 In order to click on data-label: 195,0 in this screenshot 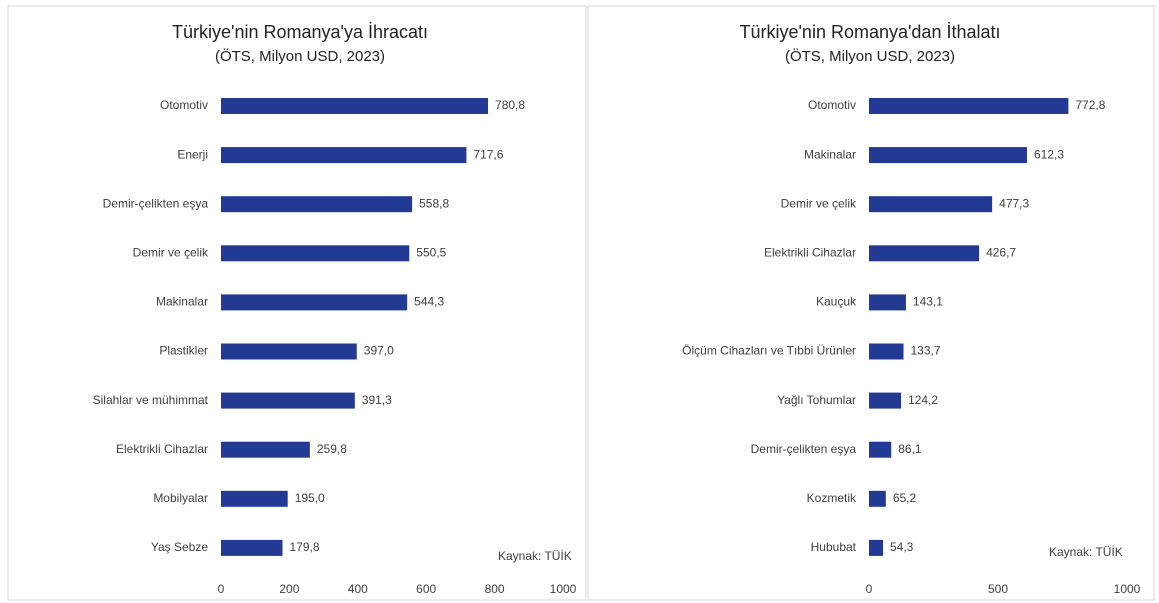, I will do `click(310, 498)`.